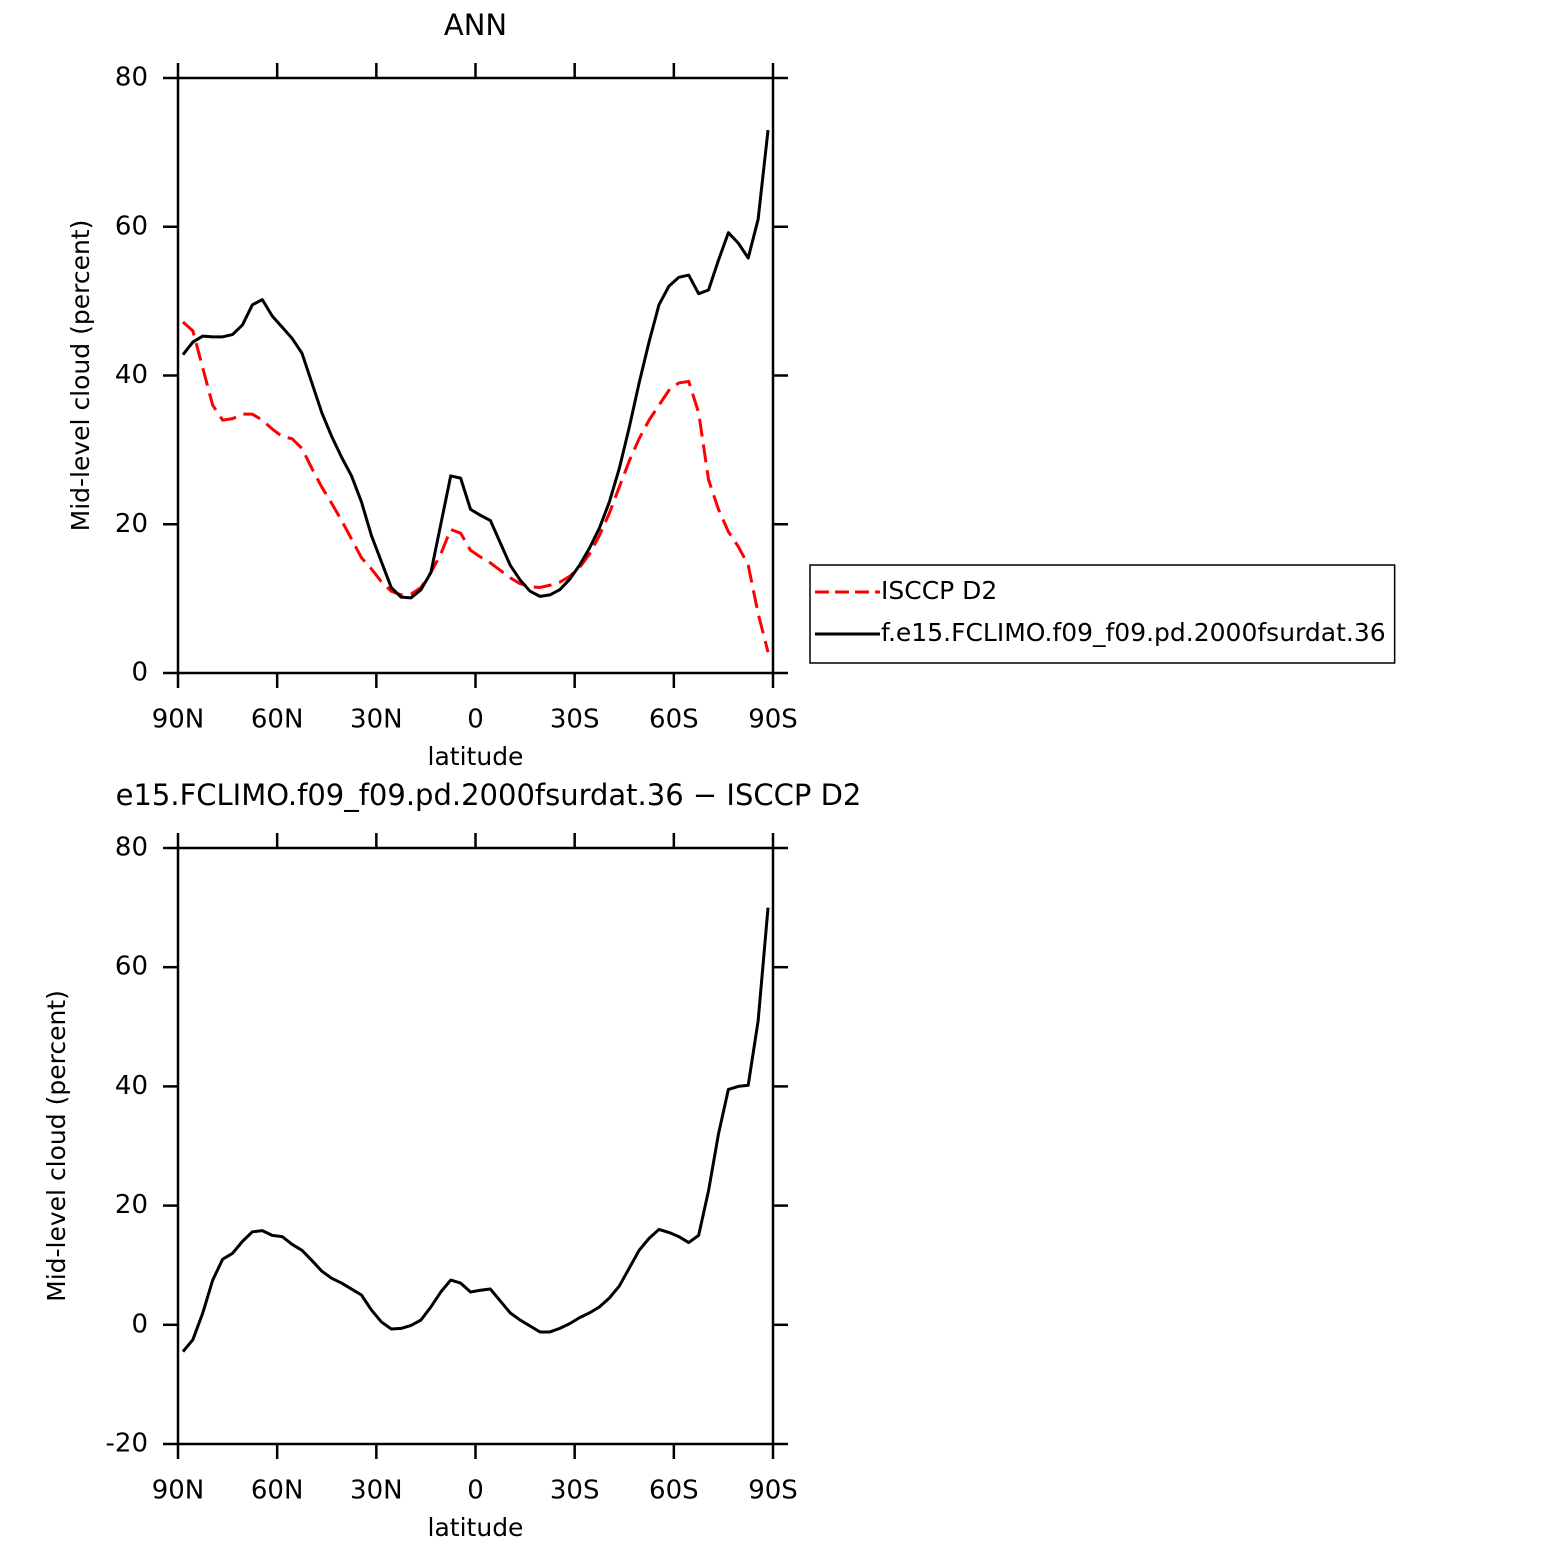  What do you see at coordinates (475, 25) in the screenshot?
I see `chart-title: ANN` at bounding box center [475, 25].